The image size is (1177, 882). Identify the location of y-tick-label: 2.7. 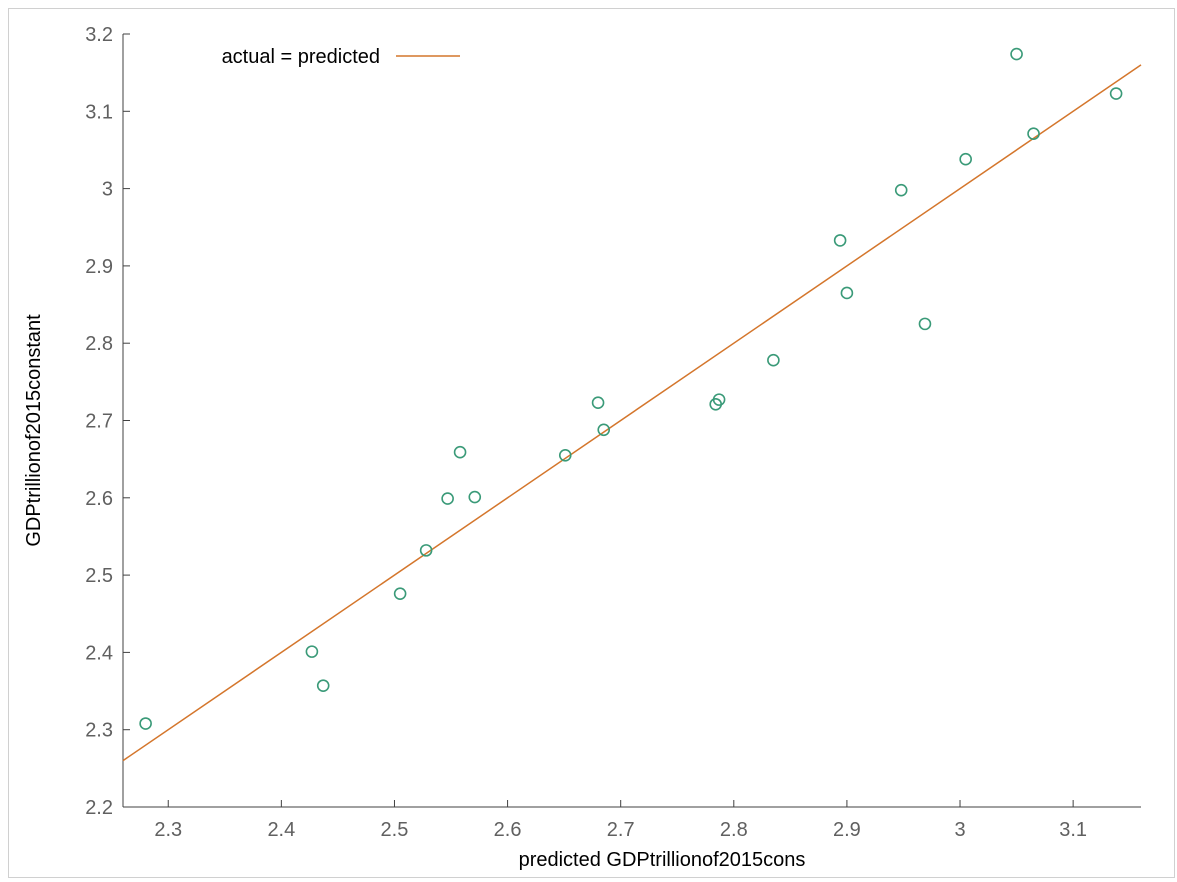
(99, 422).